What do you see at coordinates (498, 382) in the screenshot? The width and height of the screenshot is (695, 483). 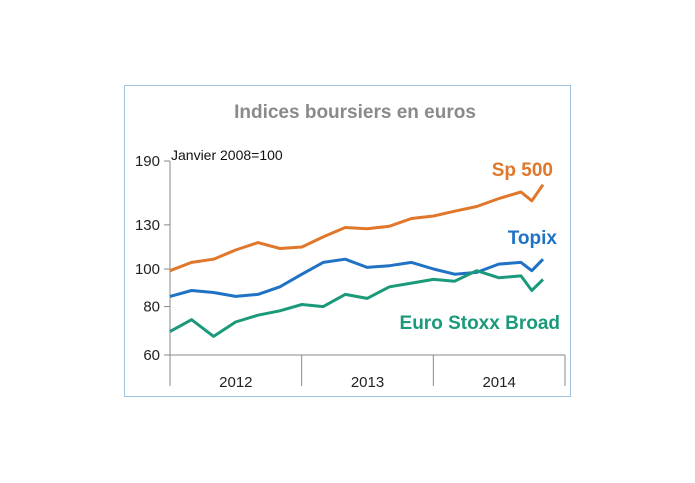 I see `x-tick-label: 2014` at bounding box center [498, 382].